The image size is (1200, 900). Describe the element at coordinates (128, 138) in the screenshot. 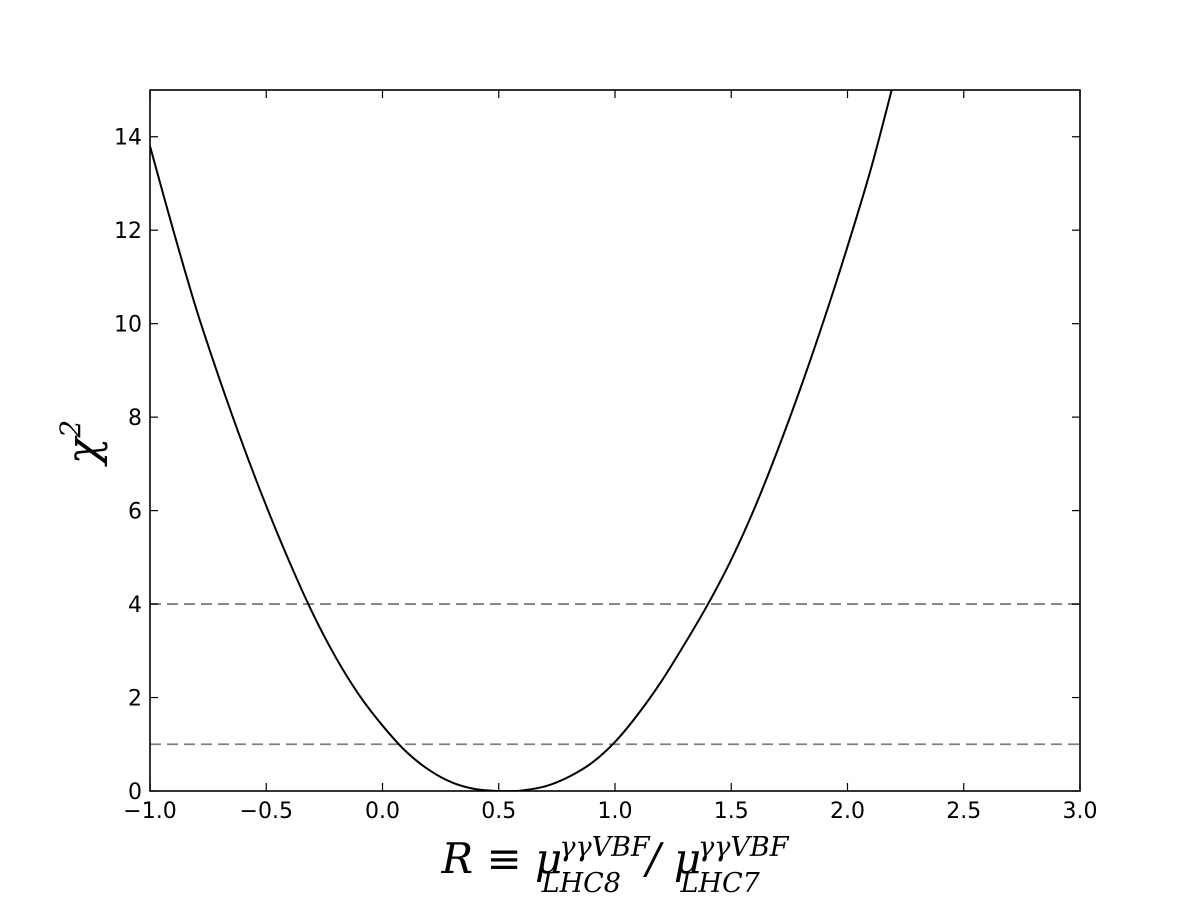

I see `y-tick-label: 14` at that location.